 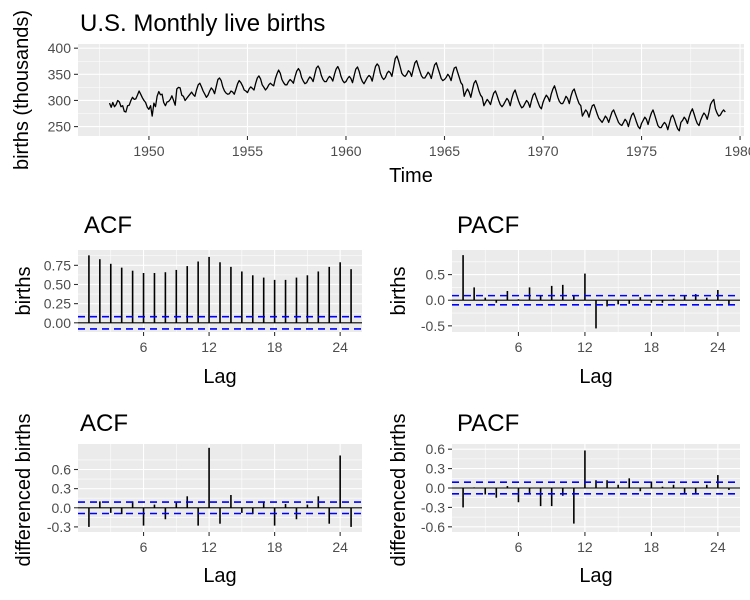 I want to click on y-tick-label: -0.5, so click(x=433, y=326).